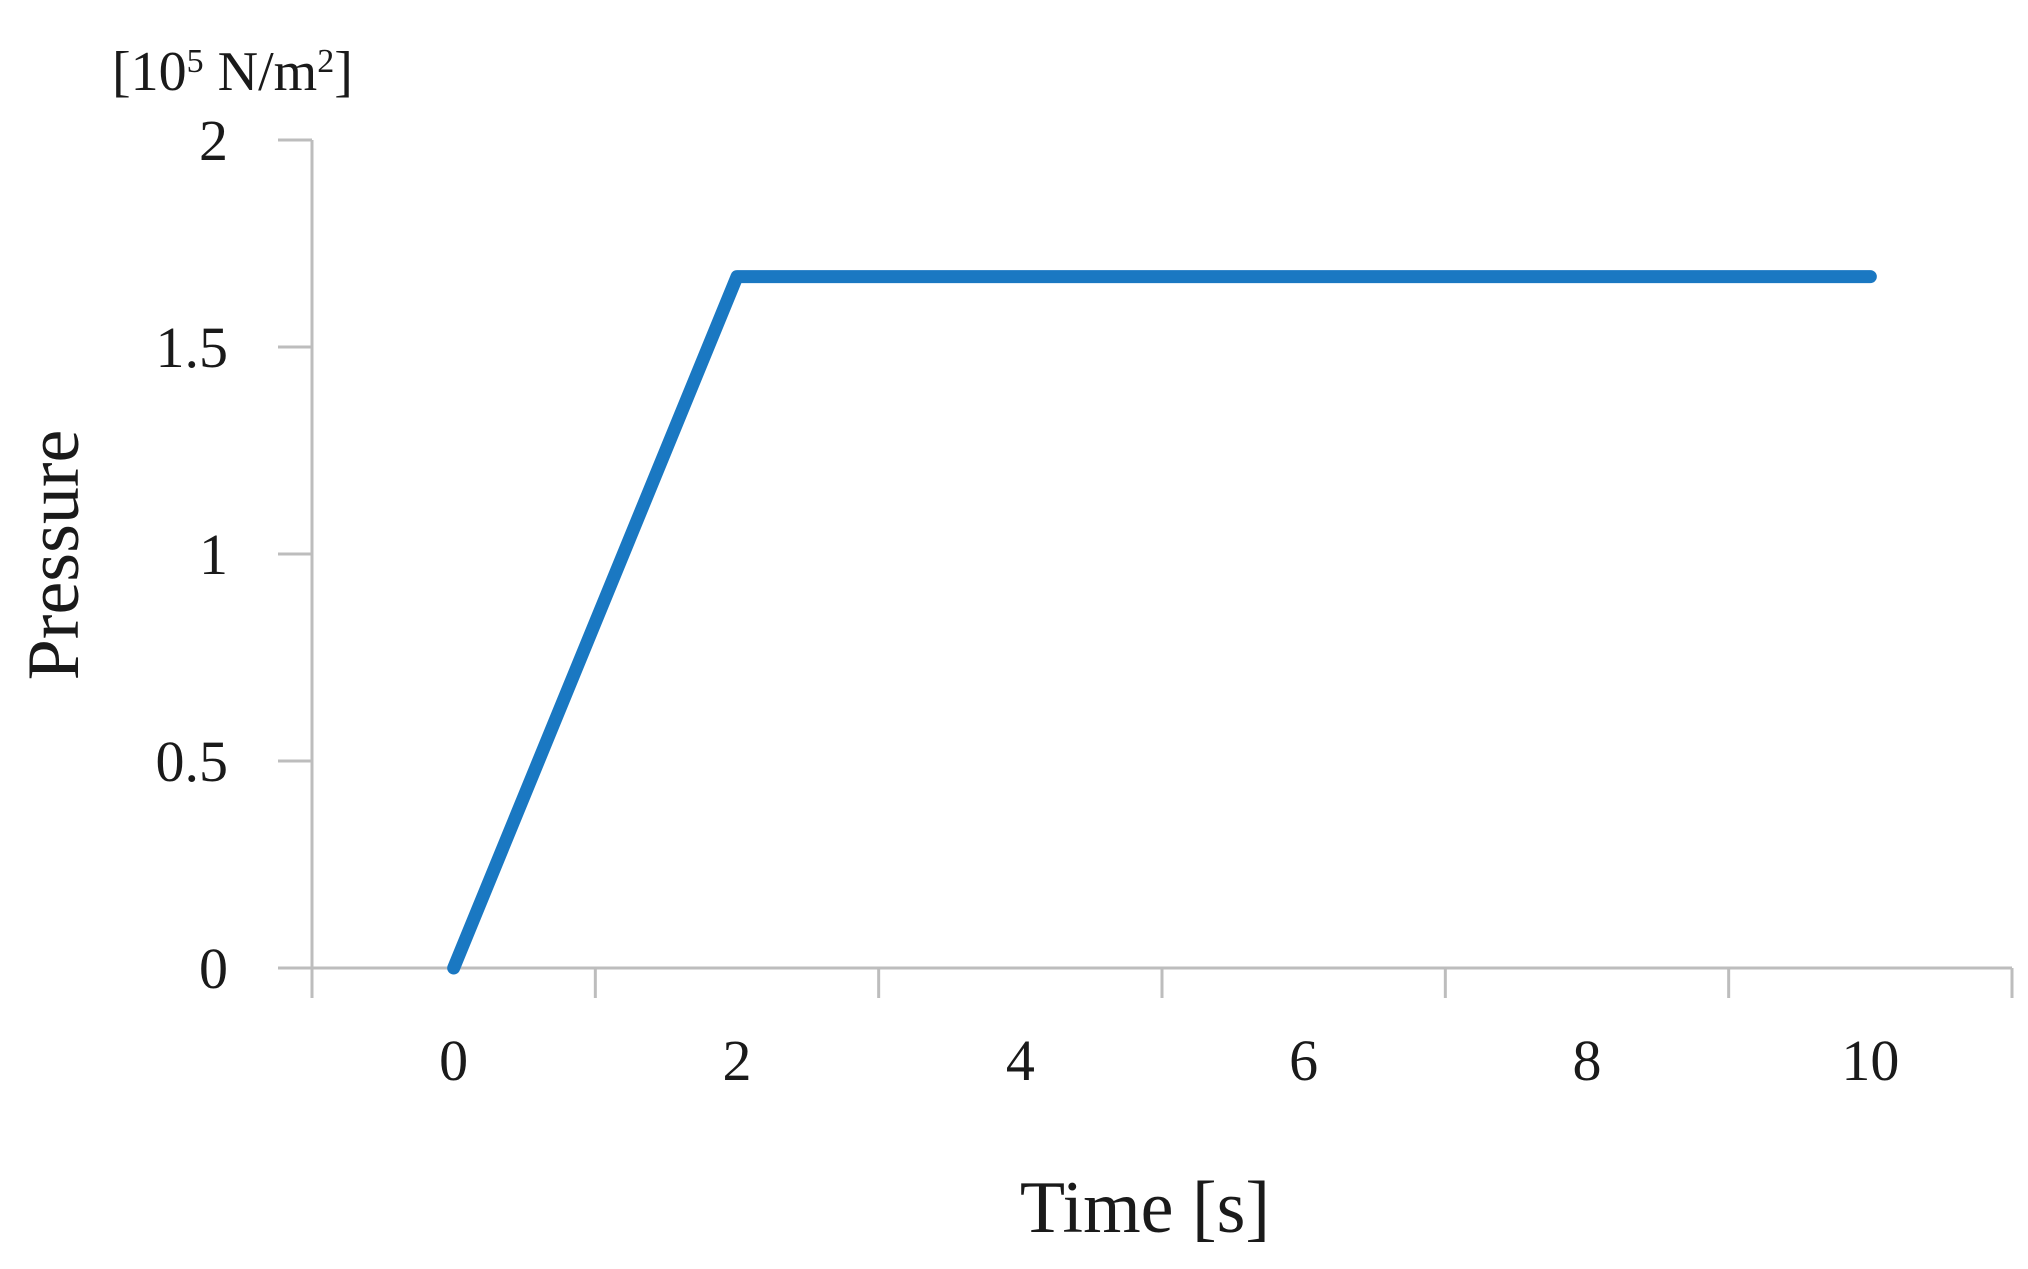  Describe the element at coordinates (453, 1060) in the screenshot. I see `x-tick-label: 0` at that location.